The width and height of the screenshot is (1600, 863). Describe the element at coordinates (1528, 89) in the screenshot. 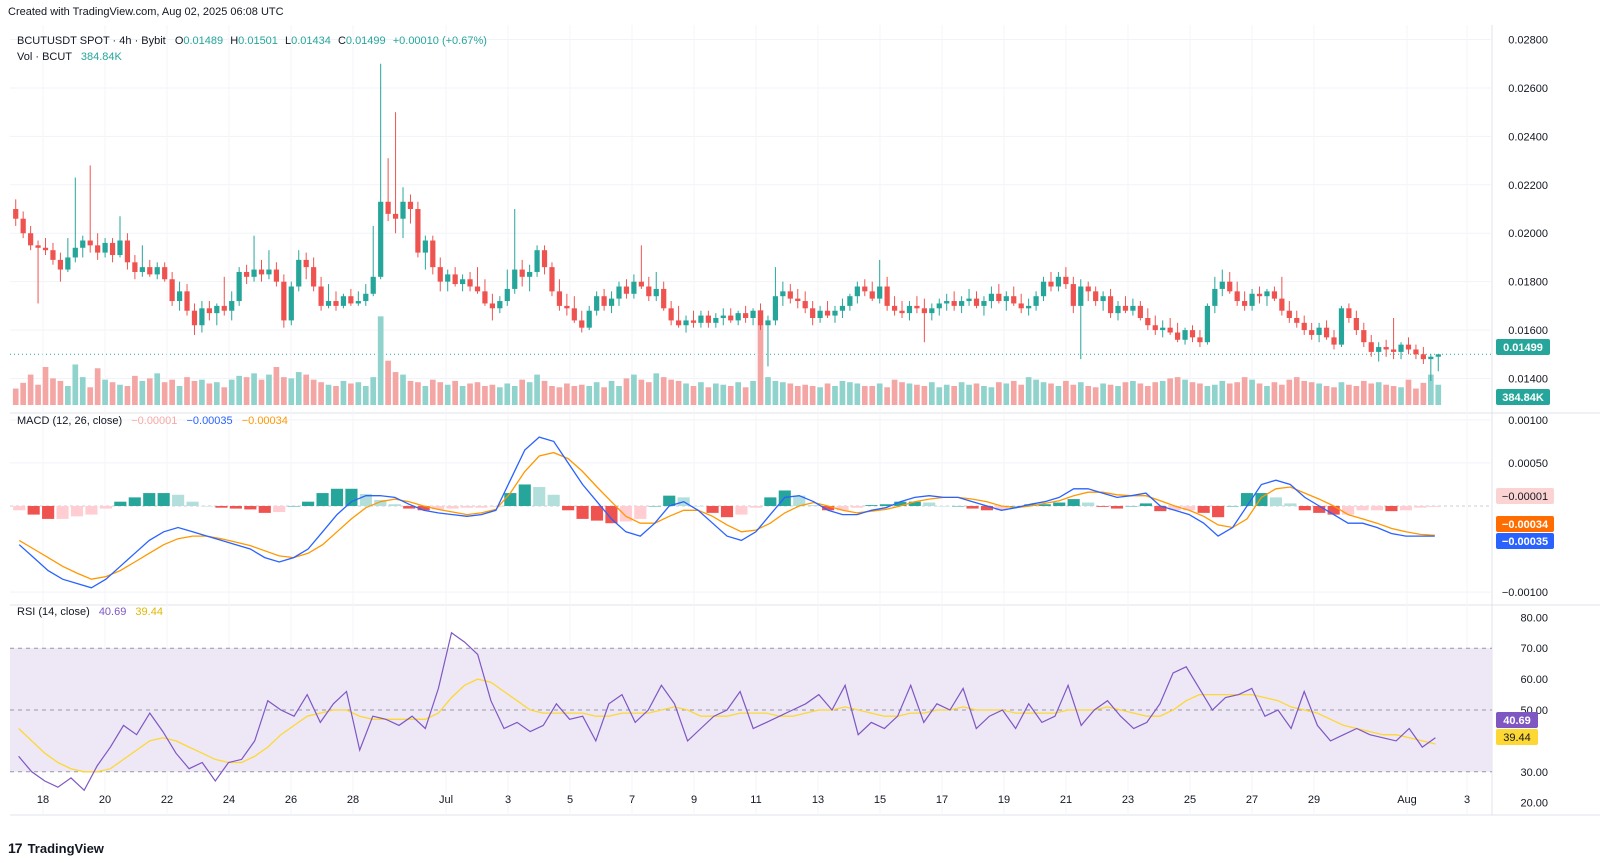

I see `price-axis-label: 0.02600` at that location.